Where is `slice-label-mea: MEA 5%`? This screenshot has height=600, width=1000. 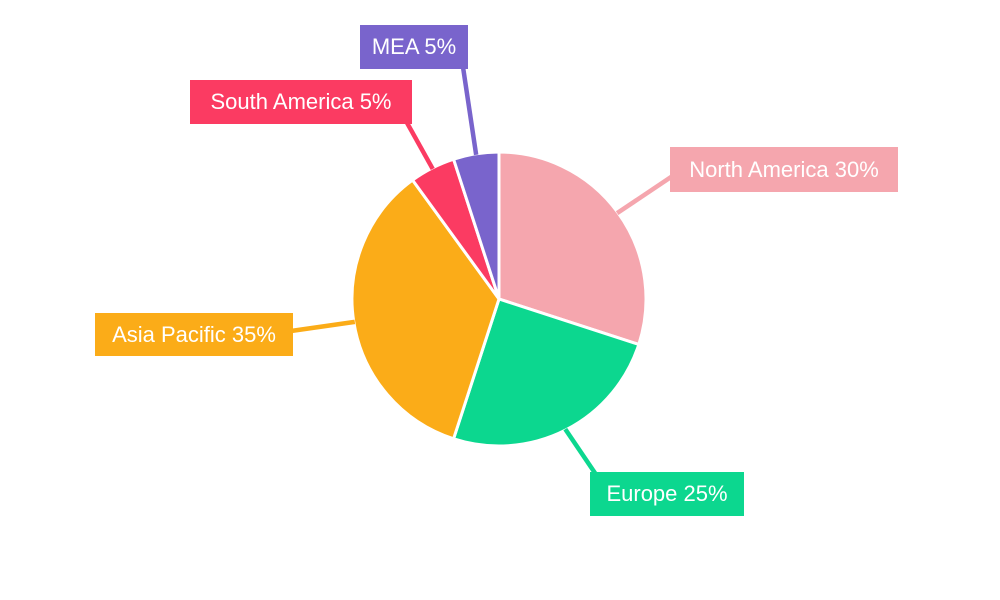
slice-label-mea: MEA 5% is located at coordinates (414, 47).